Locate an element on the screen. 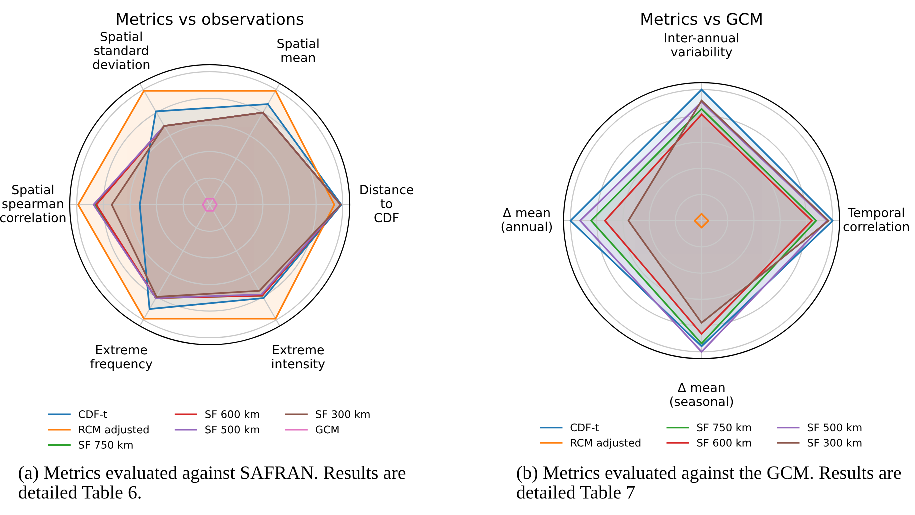 Image resolution: width=915 pixels, height=515 pixels. spoke-label: Spatial standard deviation is located at coordinates (121, 51).